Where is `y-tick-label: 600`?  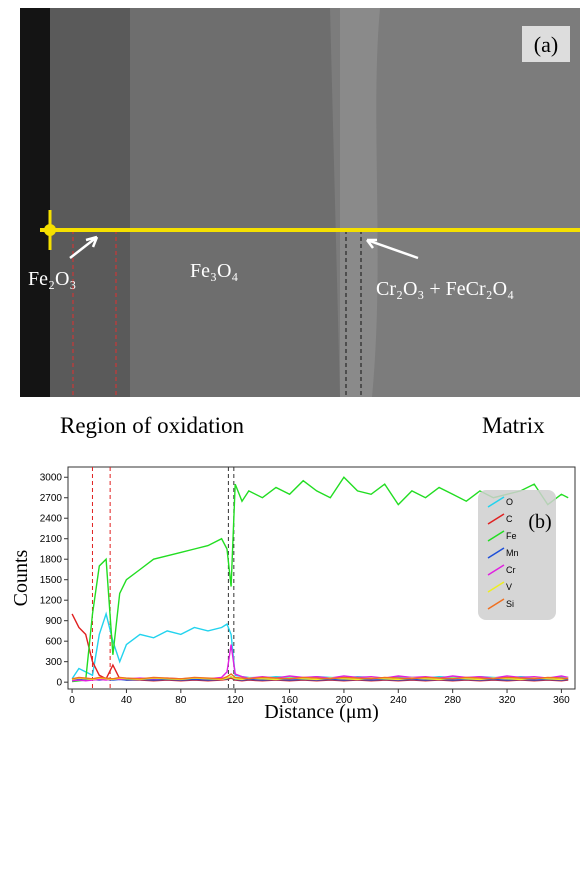
y-tick-label: 600 is located at coordinates (53, 642).